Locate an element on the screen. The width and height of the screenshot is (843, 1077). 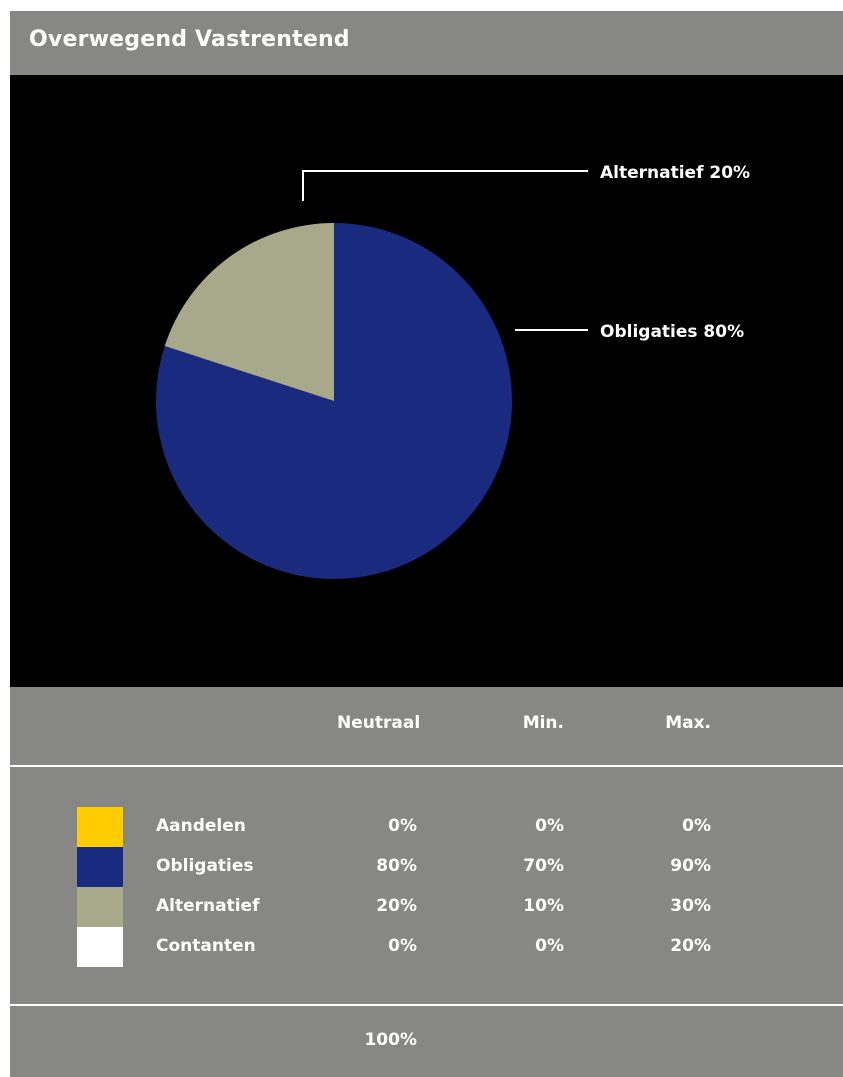
row-neutraal: 20% is located at coordinates (396, 906).